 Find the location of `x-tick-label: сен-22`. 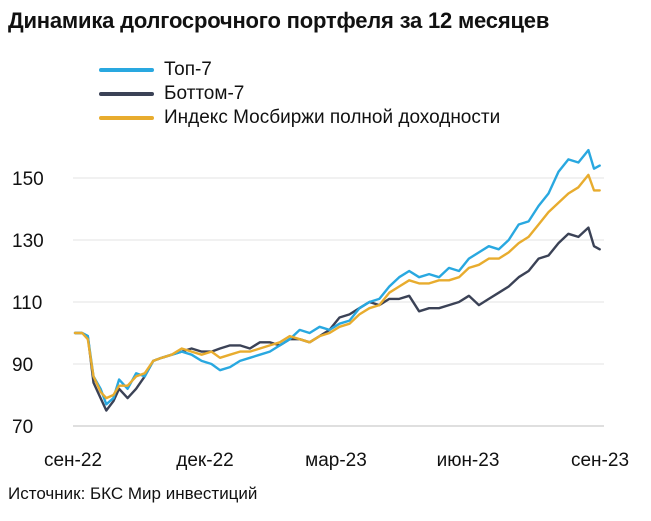

x-tick-label: сен-22 is located at coordinates (73, 460).